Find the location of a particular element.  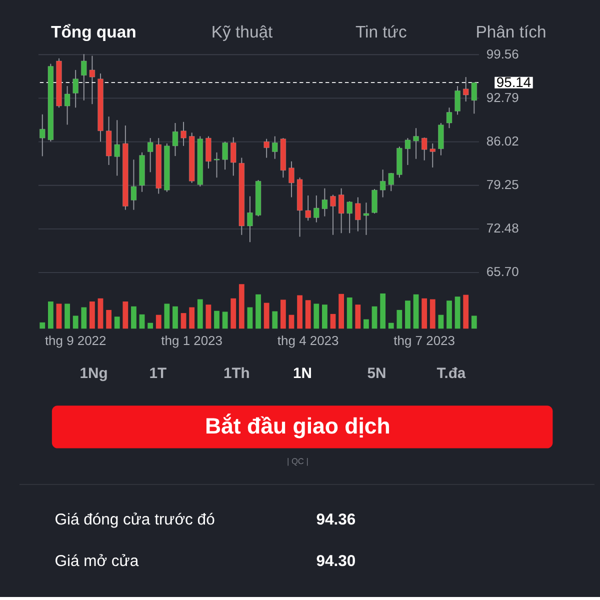

text: 1N is located at coordinates (302, 374).